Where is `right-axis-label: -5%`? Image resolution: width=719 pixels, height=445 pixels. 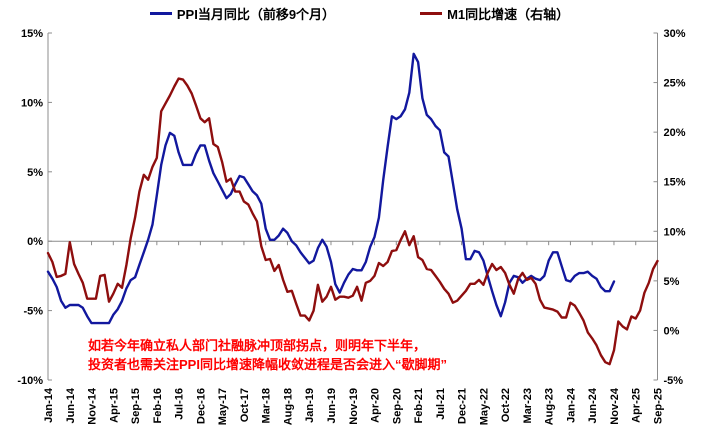 right-axis-label: -5% is located at coordinates (674, 381).